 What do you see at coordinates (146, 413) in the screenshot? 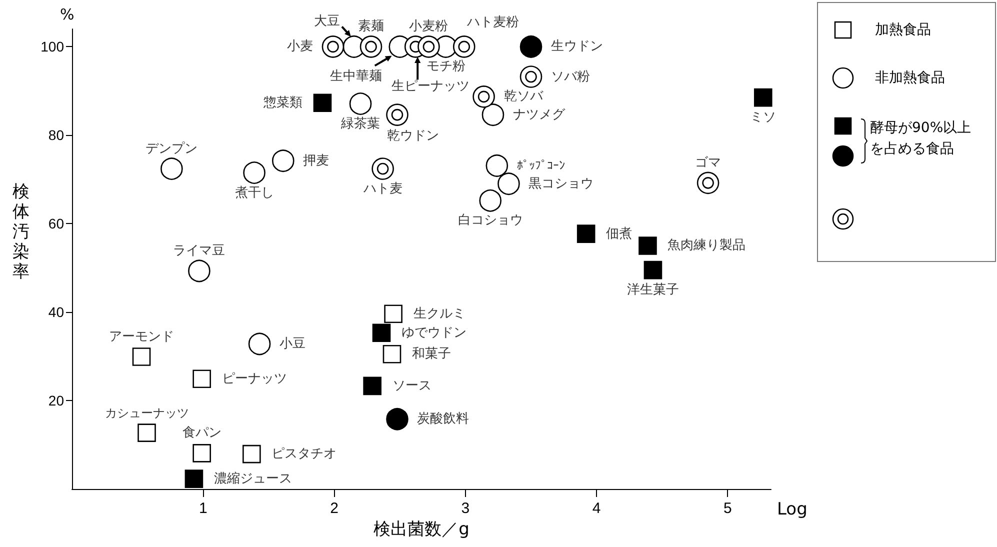
I see `annotation: カシューナッツ` at bounding box center [146, 413].